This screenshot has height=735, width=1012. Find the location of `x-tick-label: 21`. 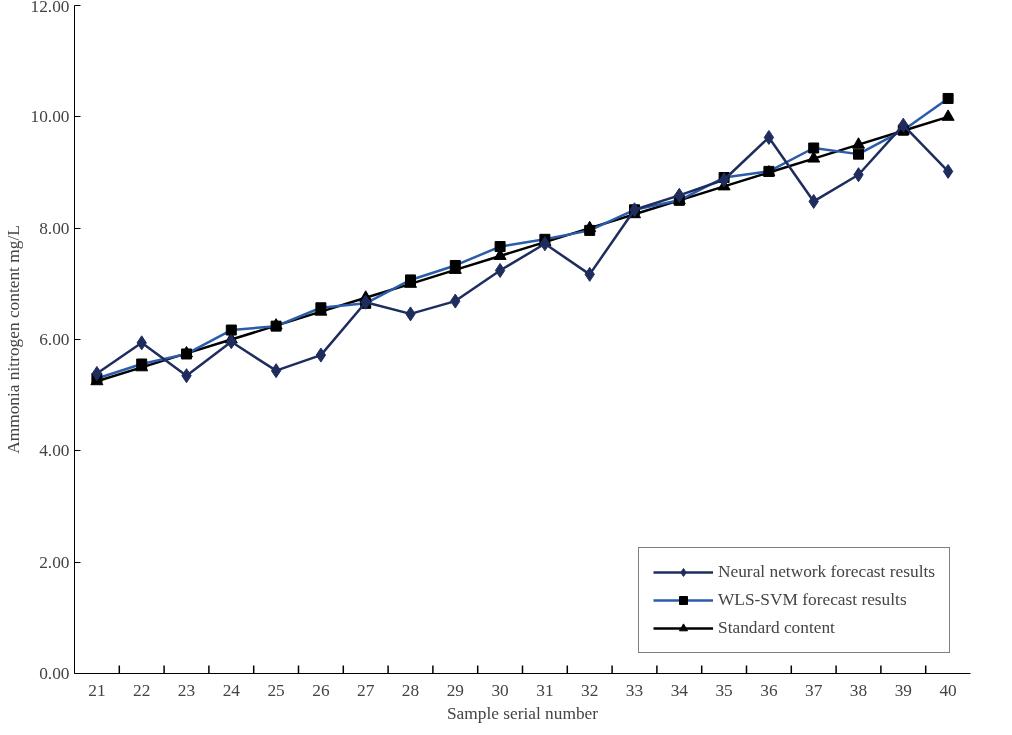

x-tick-label: 21 is located at coordinates (97, 690).